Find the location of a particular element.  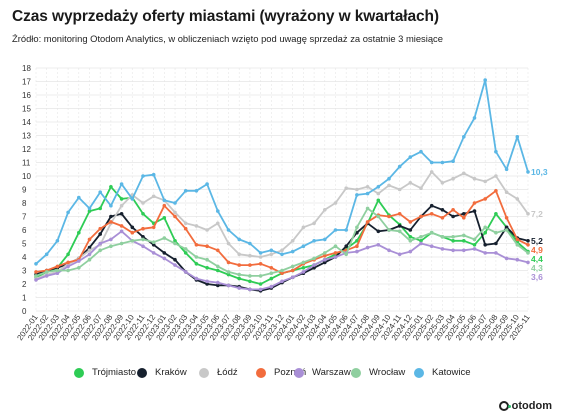

y-tick-label: 5 is located at coordinates (24, 244).